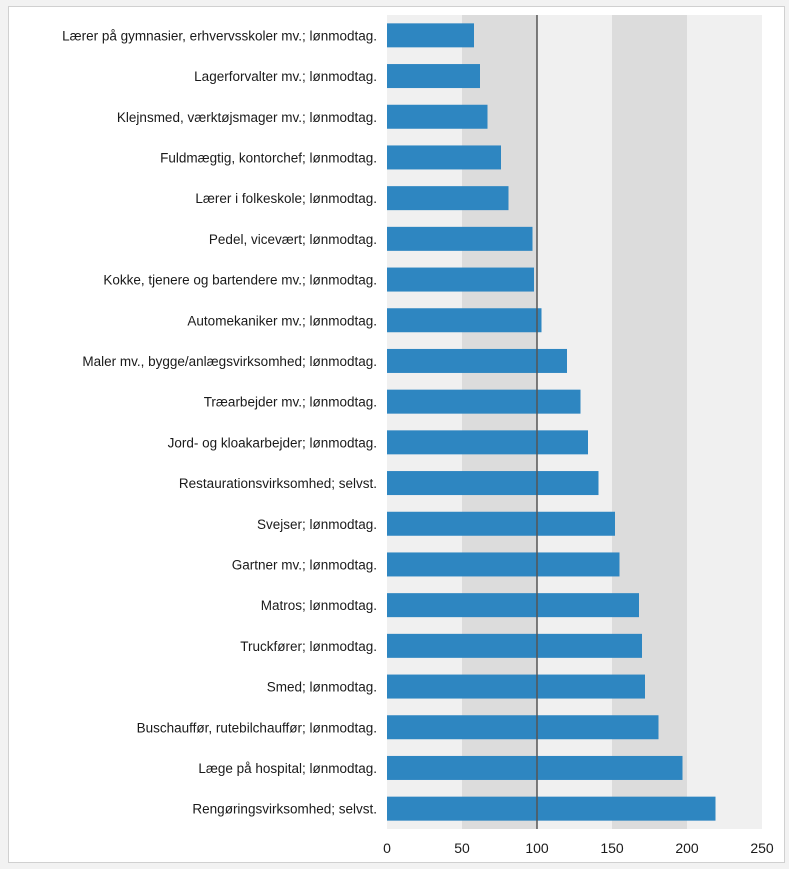  Describe the element at coordinates (247, 117) in the screenshot. I see `category-label: Klejnsmed, værktøjsmager mv.; lønmodtag.` at that location.